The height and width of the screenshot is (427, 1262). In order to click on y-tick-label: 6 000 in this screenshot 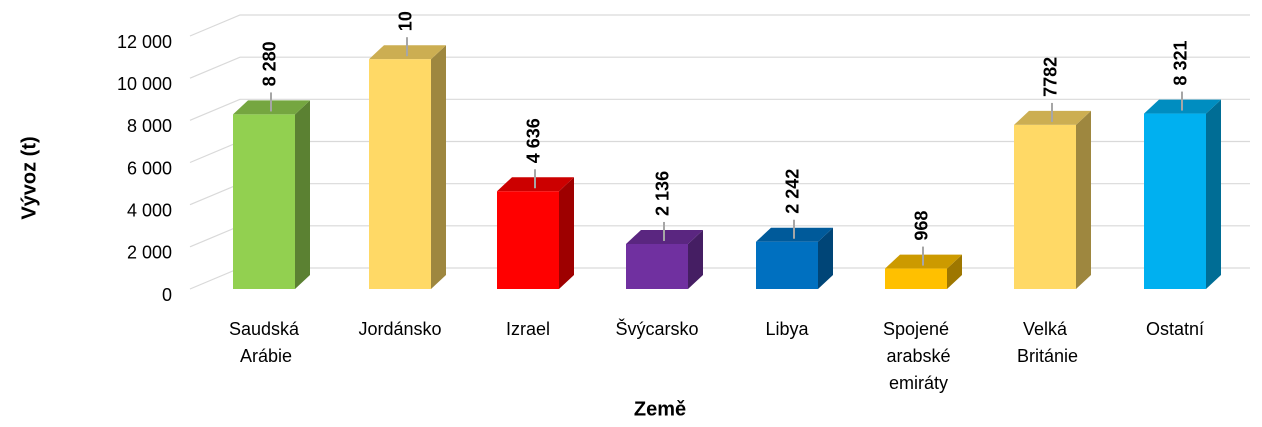, I will do `click(149, 168)`.